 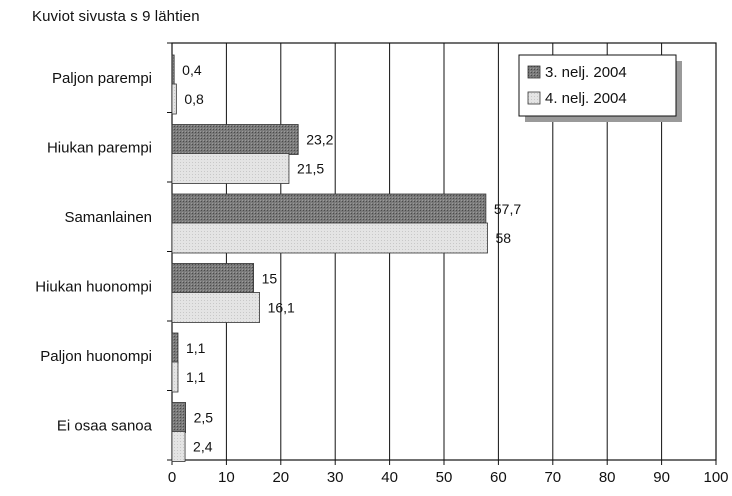 I want to click on chart-caption: Kuviot sivusta s 9 lähtien, so click(x=116, y=16).